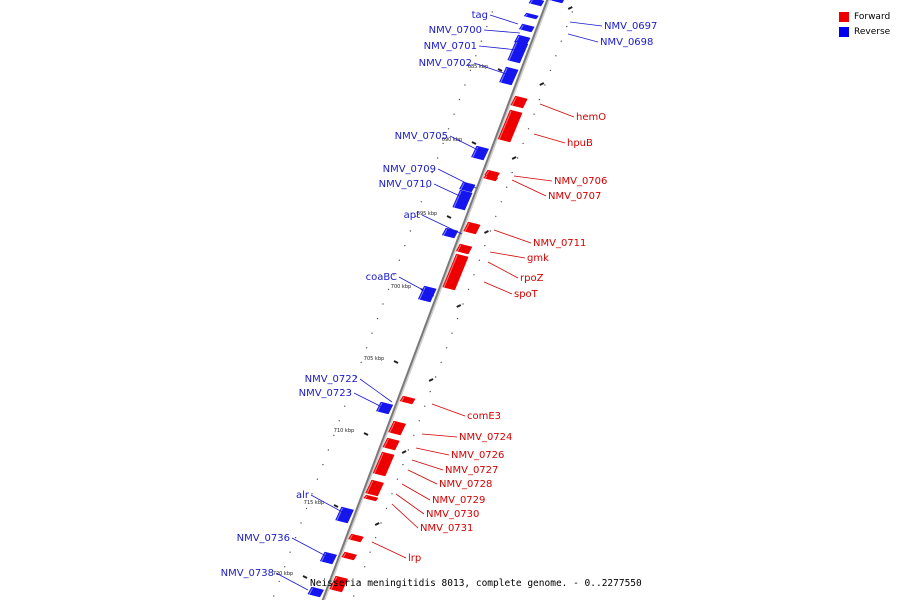 The image size is (900, 600). I want to click on gene-label-alr: alr, so click(303, 495).